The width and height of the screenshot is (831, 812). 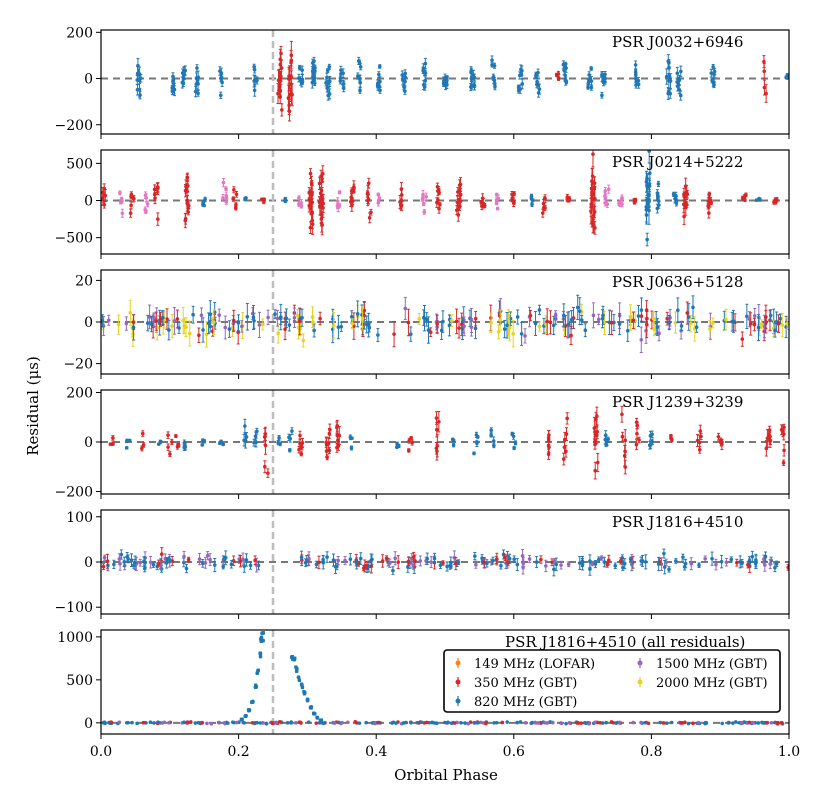 I want to click on y-tick-label: 100, so click(x=79, y=518).